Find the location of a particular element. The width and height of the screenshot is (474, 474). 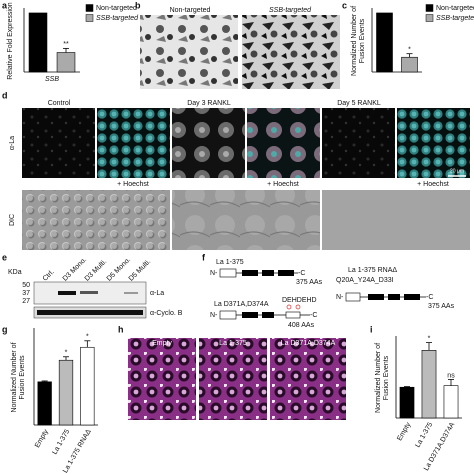

marker-label: 50 is located at coordinates (26, 285).